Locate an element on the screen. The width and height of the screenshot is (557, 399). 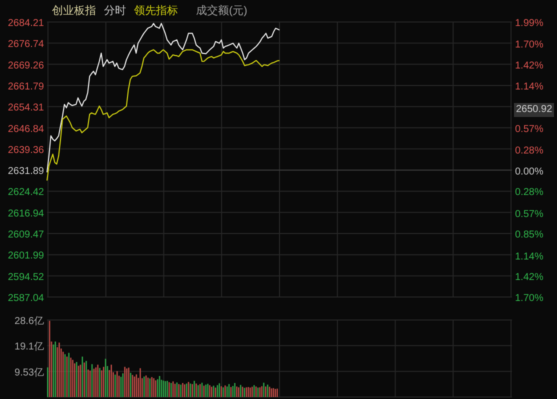
text: 领先指标 is located at coordinates (156, 11).